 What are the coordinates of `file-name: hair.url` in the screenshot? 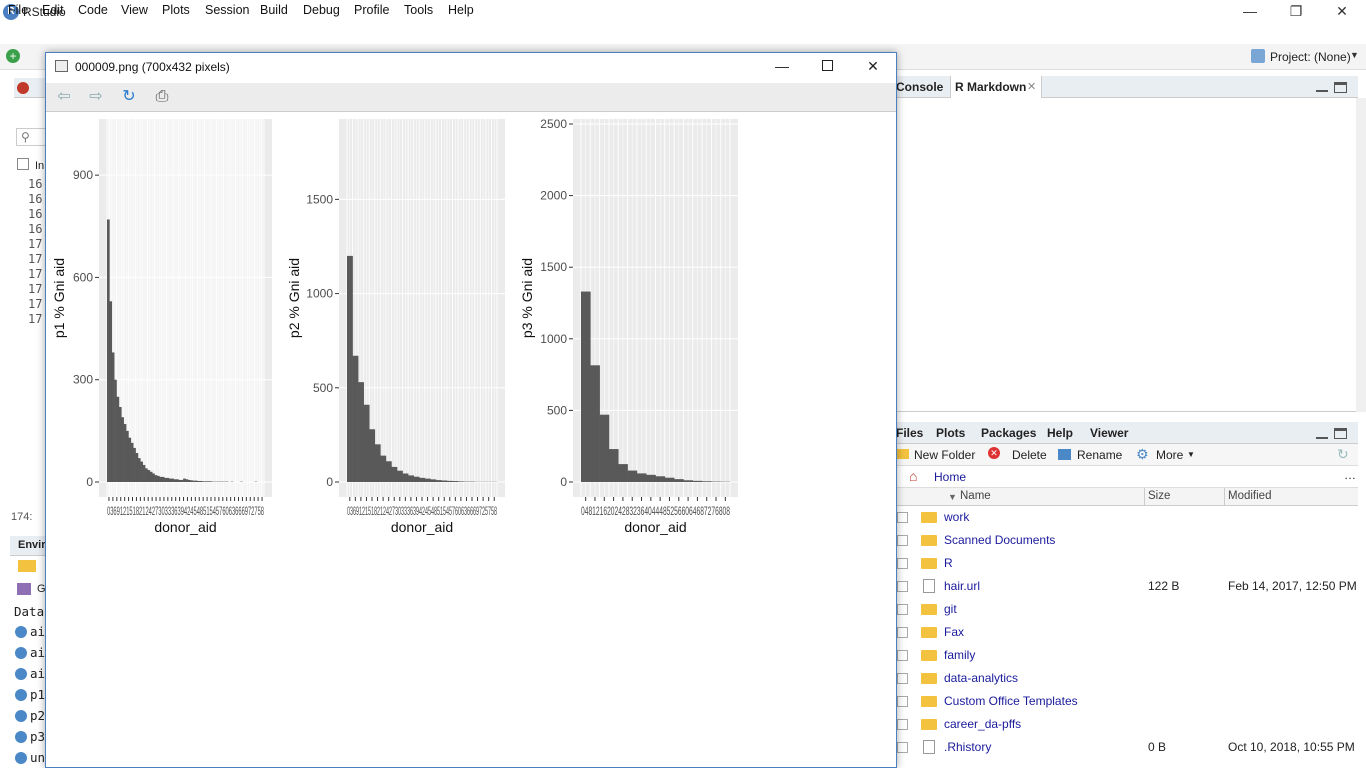 It's located at (962, 586).